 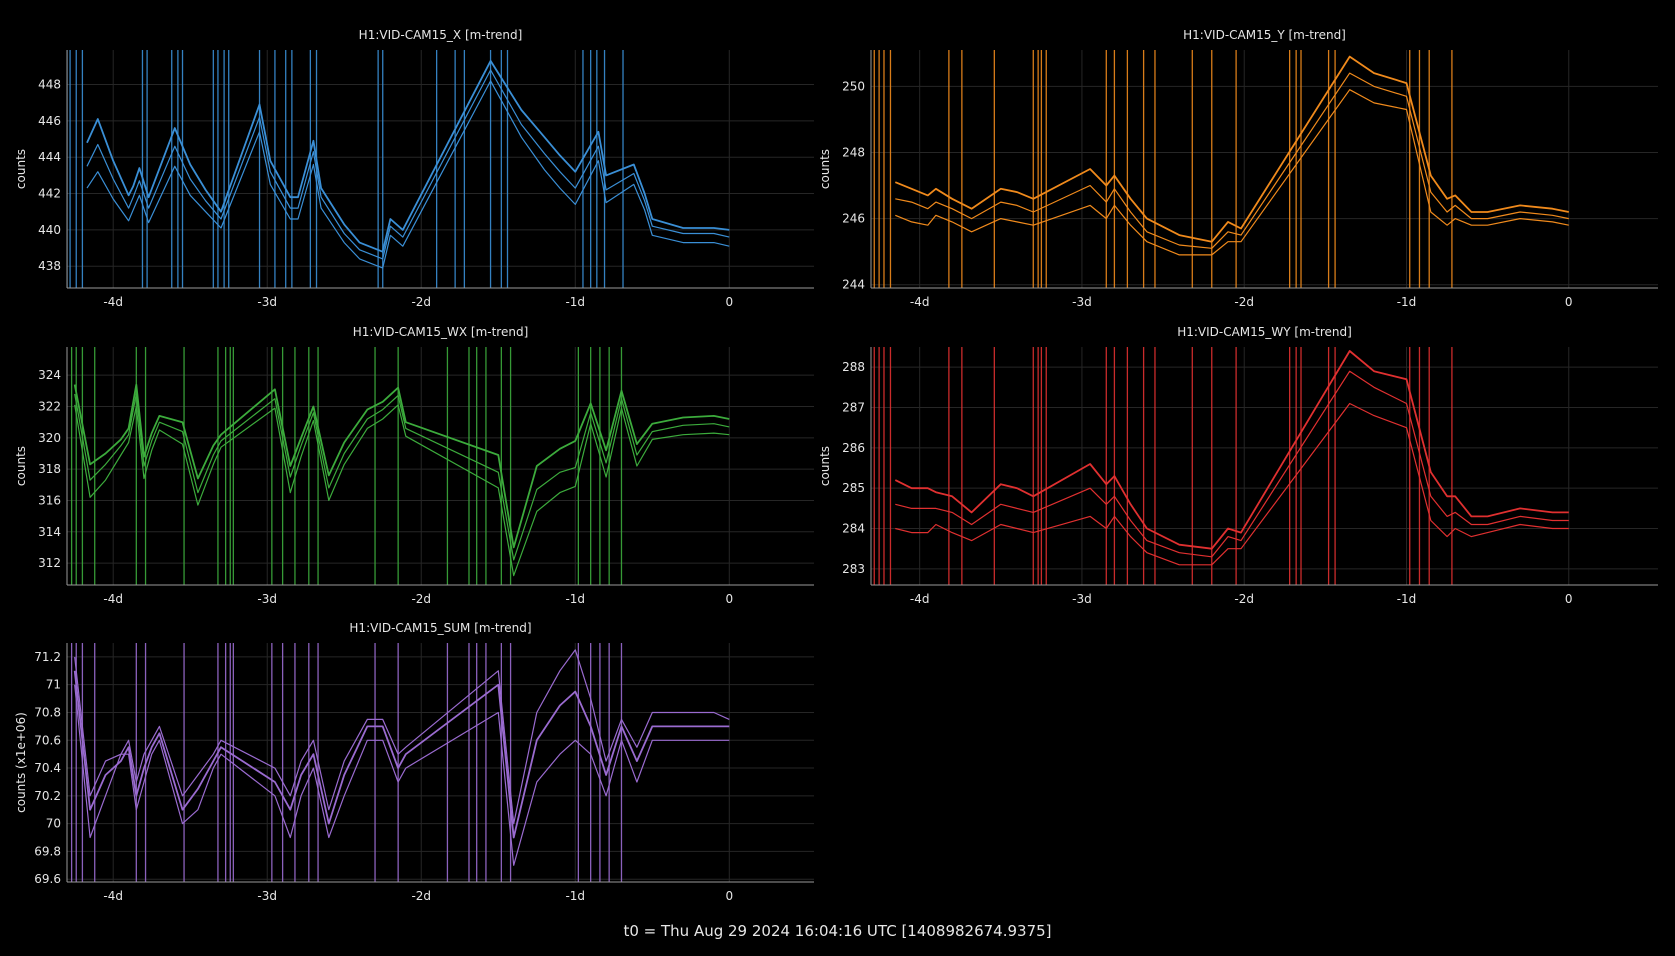 I want to click on y-tick-label: 70.4, so click(x=47, y=768).